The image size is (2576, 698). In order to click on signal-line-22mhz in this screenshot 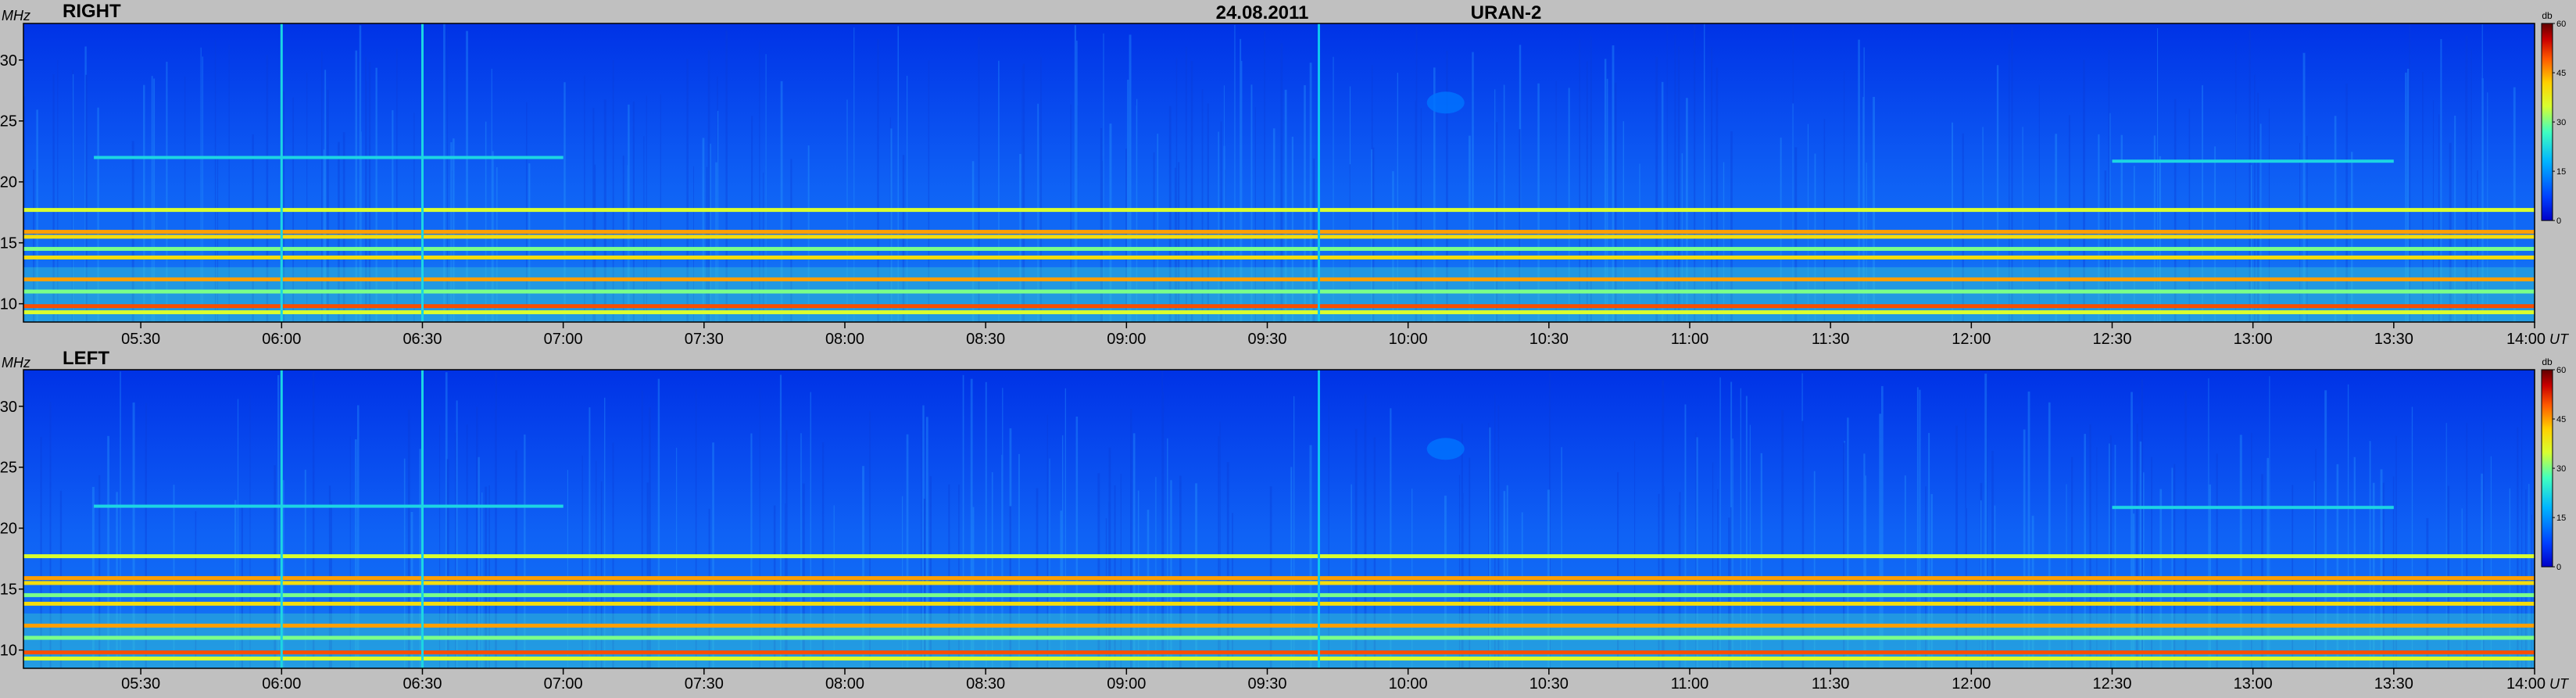, I will do `click(329, 157)`.